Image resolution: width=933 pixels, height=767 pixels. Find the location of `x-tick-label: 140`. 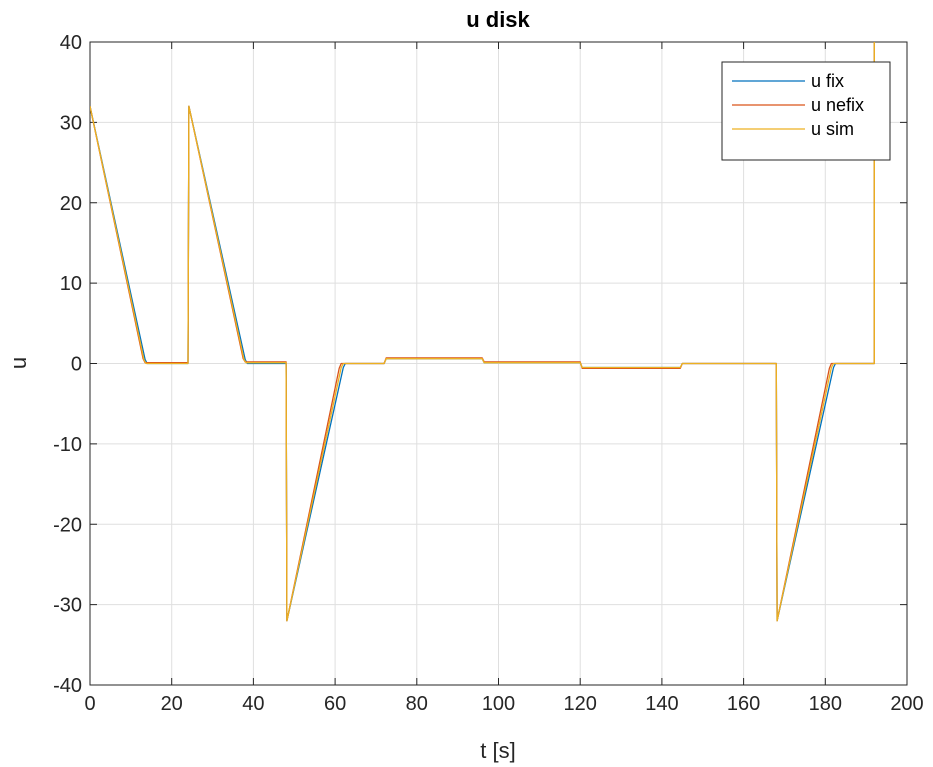

x-tick-label: 140 is located at coordinates (661, 704).